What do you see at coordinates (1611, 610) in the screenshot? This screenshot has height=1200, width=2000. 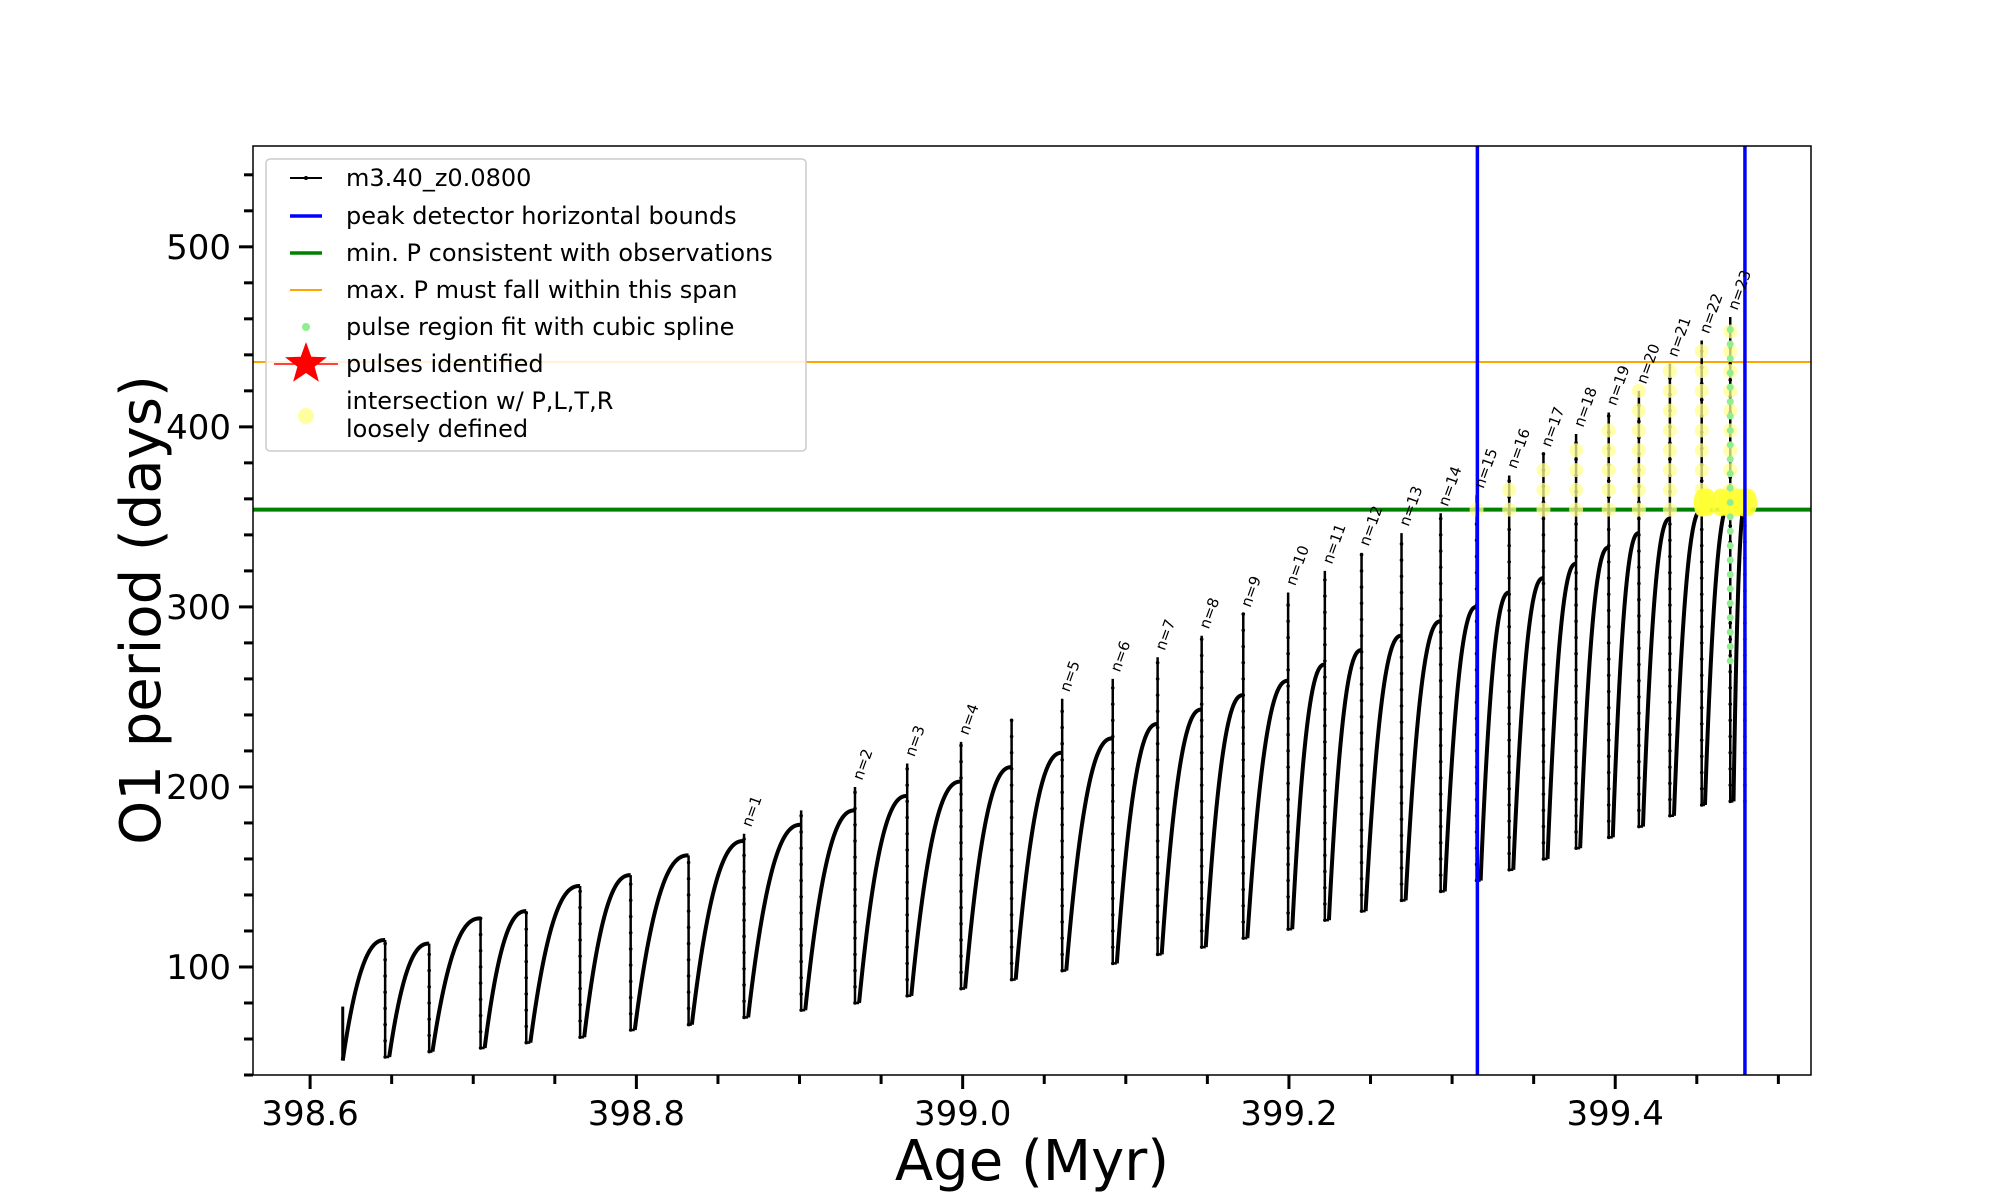 I see `peak-detector-bounds` at bounding box center [1611, 610].